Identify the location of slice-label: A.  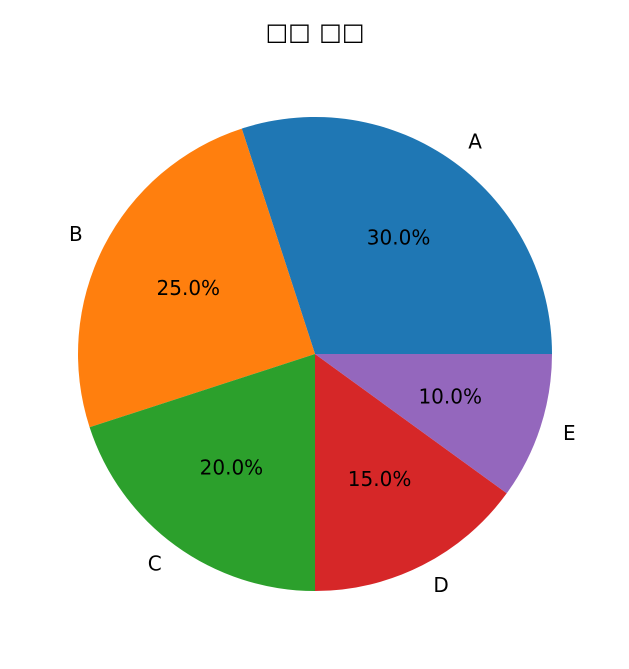
(475, 142).